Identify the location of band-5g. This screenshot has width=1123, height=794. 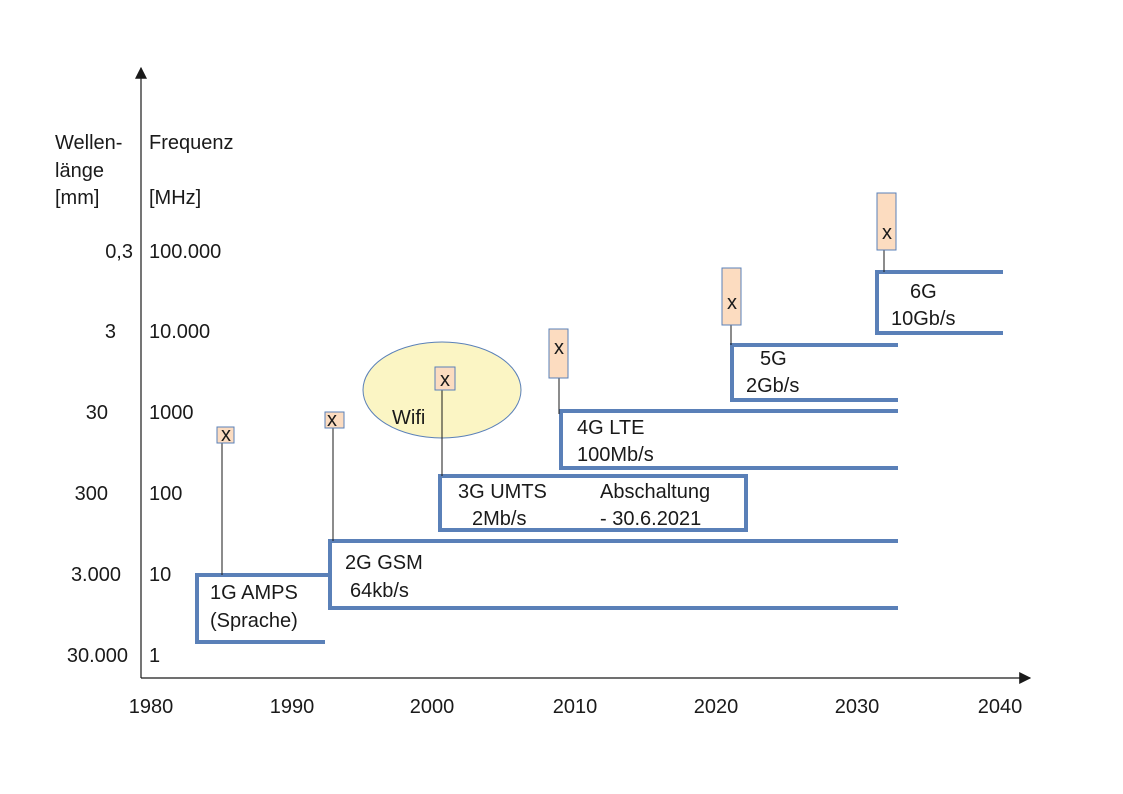
(814, 372).